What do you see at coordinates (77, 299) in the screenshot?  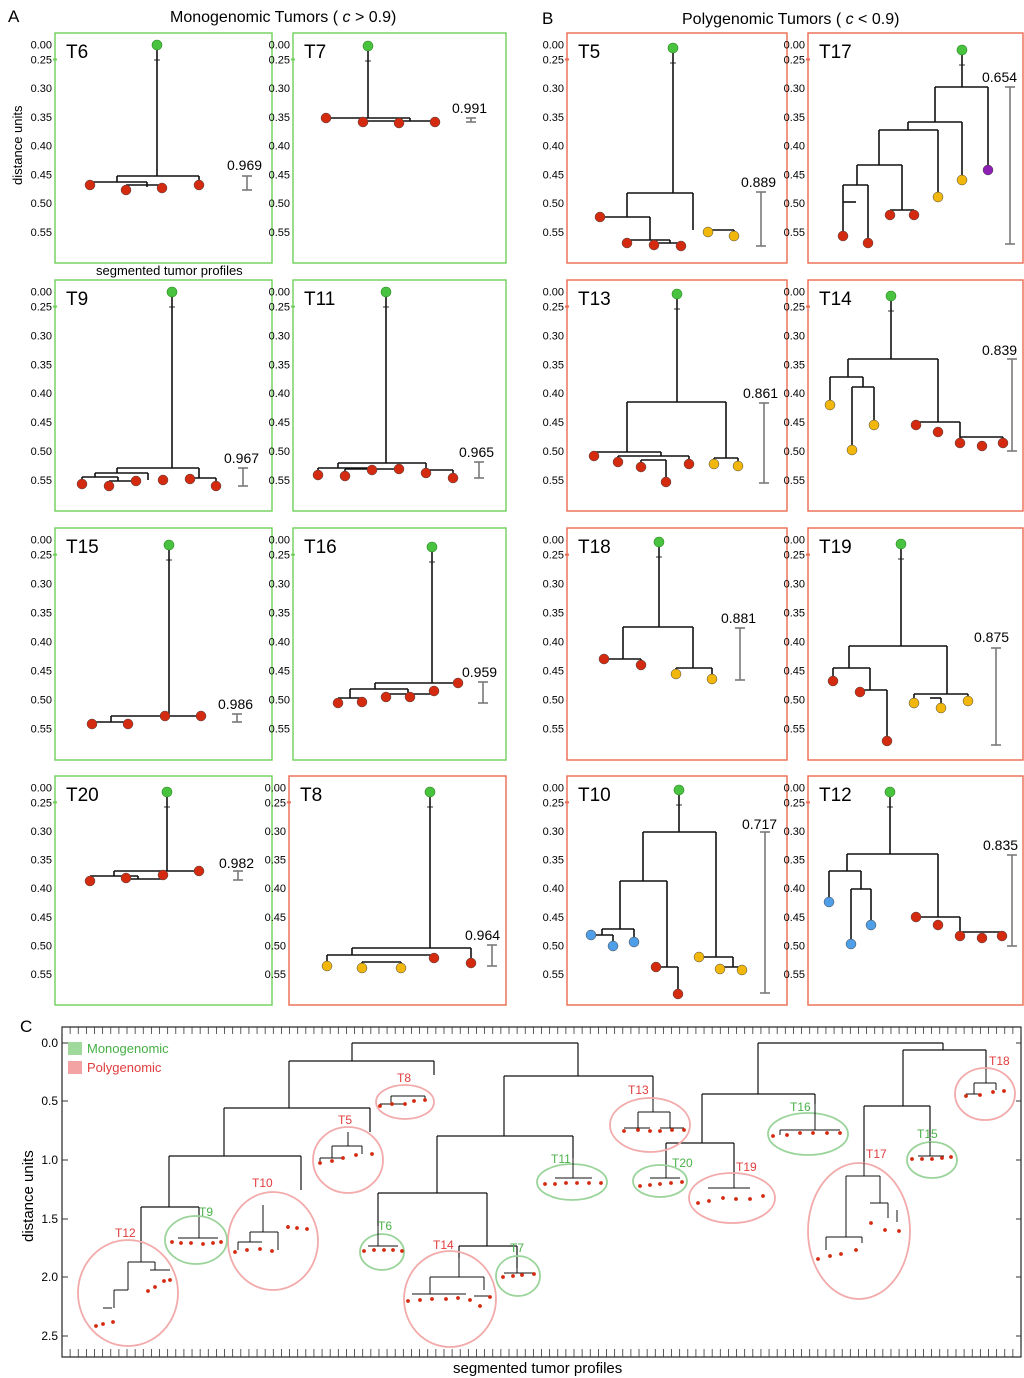 I see `tree-name: T9` at bounding box center [77, 299].